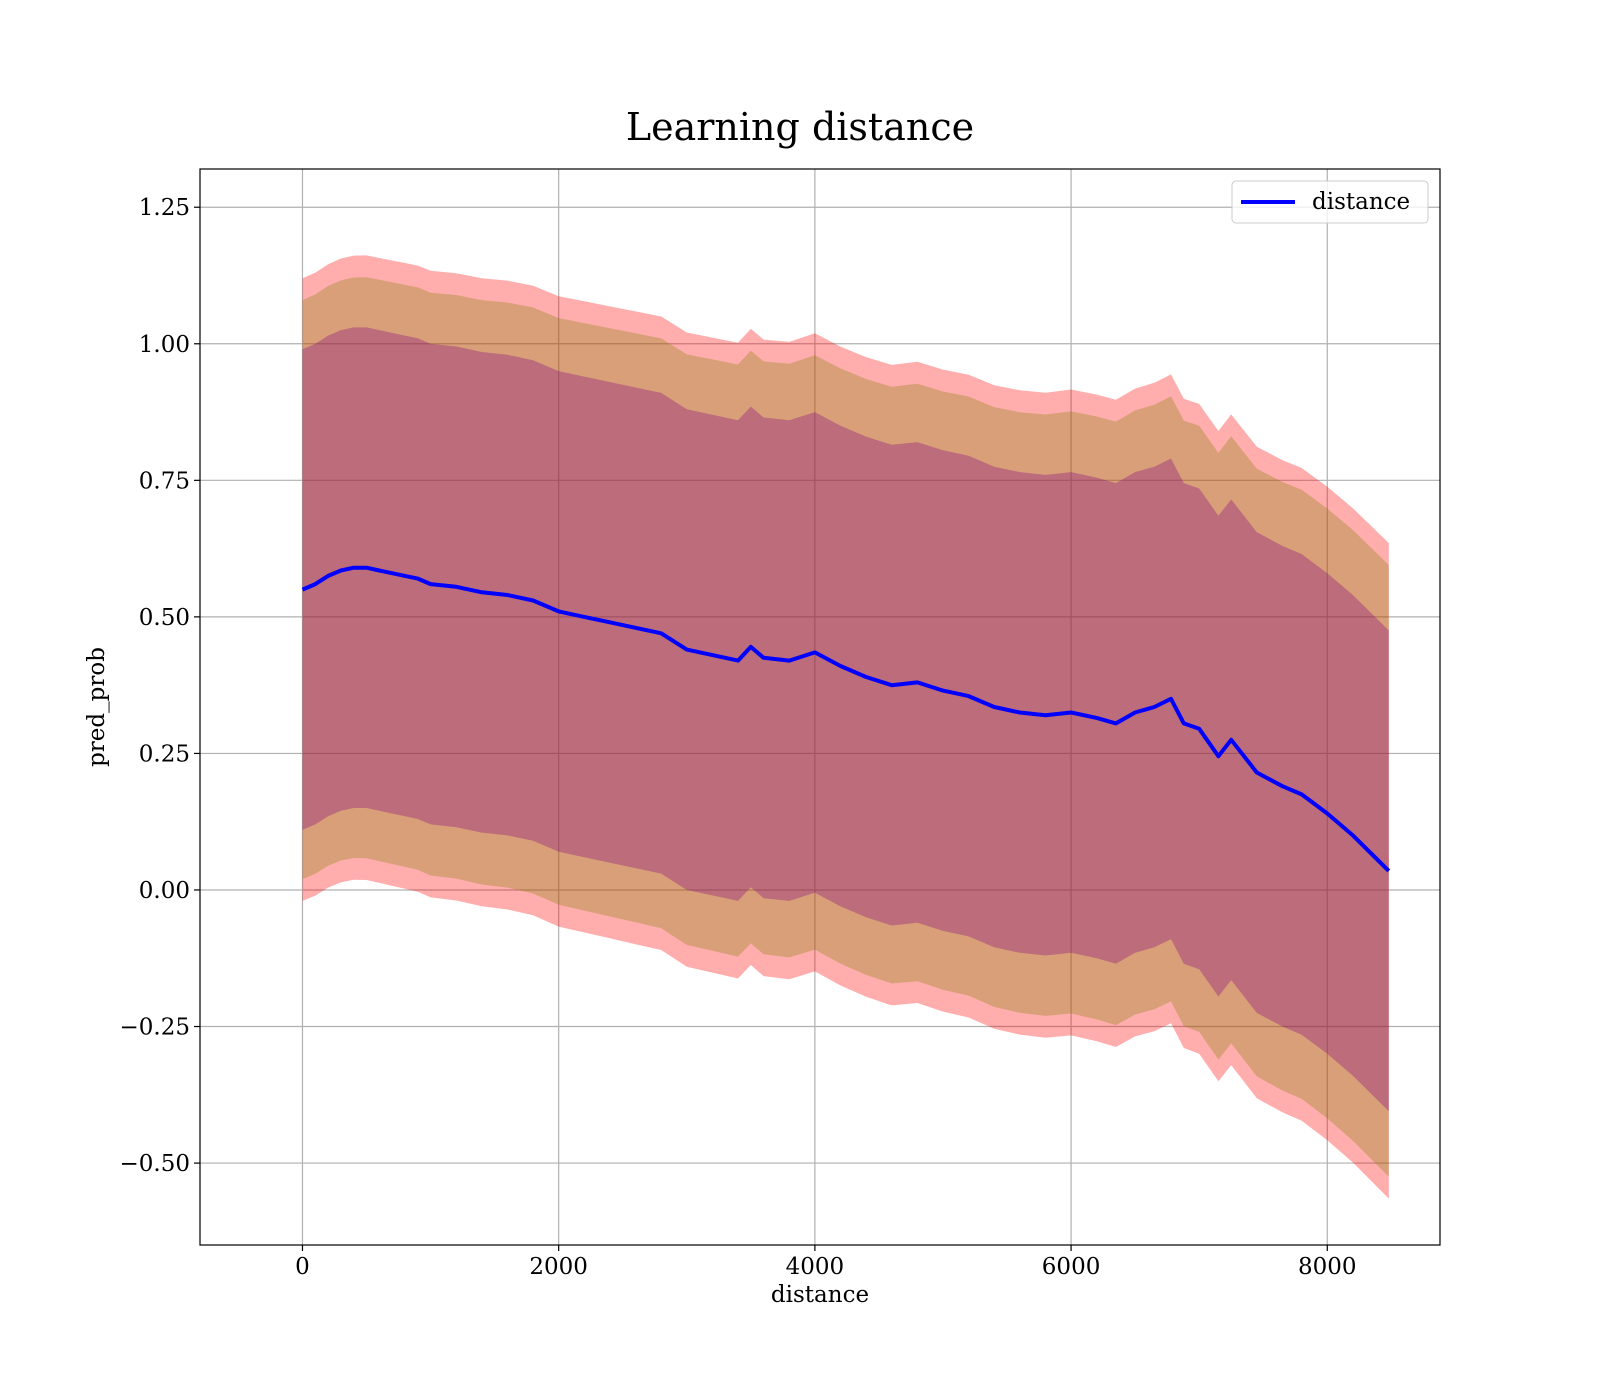  What do you see at coordinates (302, 1267) in the screenshot?
I see `x-tick-label: 0` at bounding box center [302, 1267].